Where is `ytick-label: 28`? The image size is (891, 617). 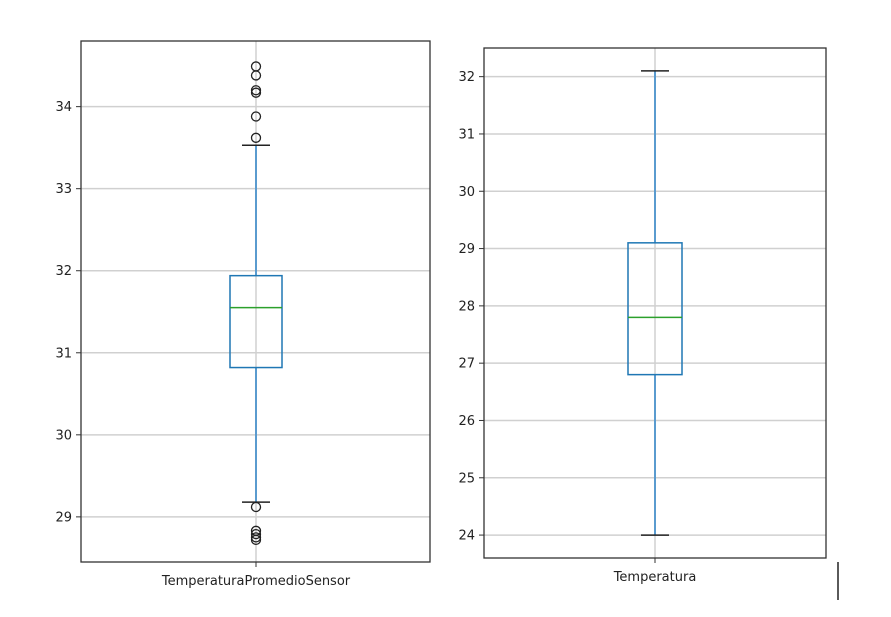 ytick-label: 28 is located at coordinates (466, 306).